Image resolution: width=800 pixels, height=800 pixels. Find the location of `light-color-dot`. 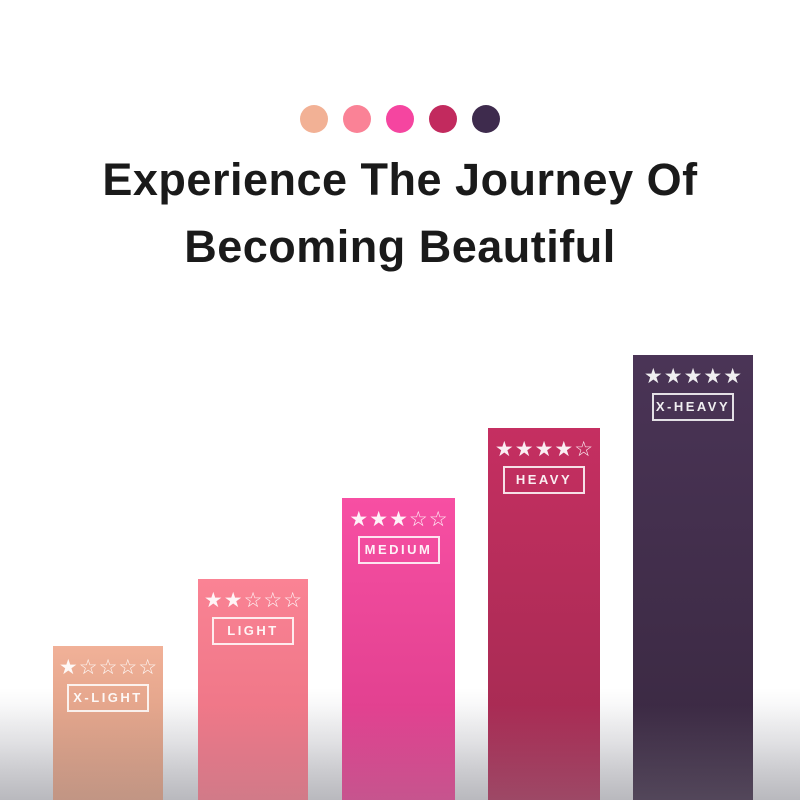

light-color-dot is located at coordinates (357, 119).